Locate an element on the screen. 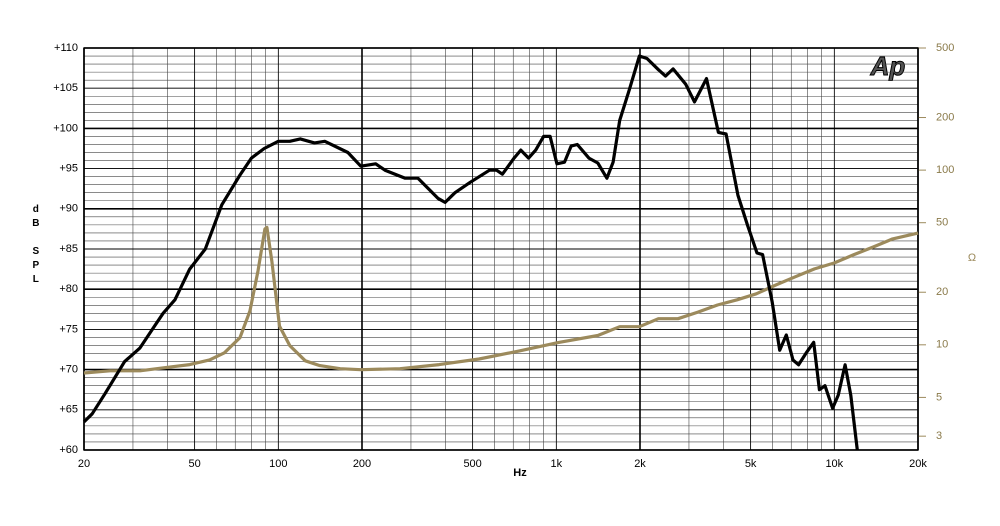  x-tick-label: 20k is located at coordinates (918, 464).